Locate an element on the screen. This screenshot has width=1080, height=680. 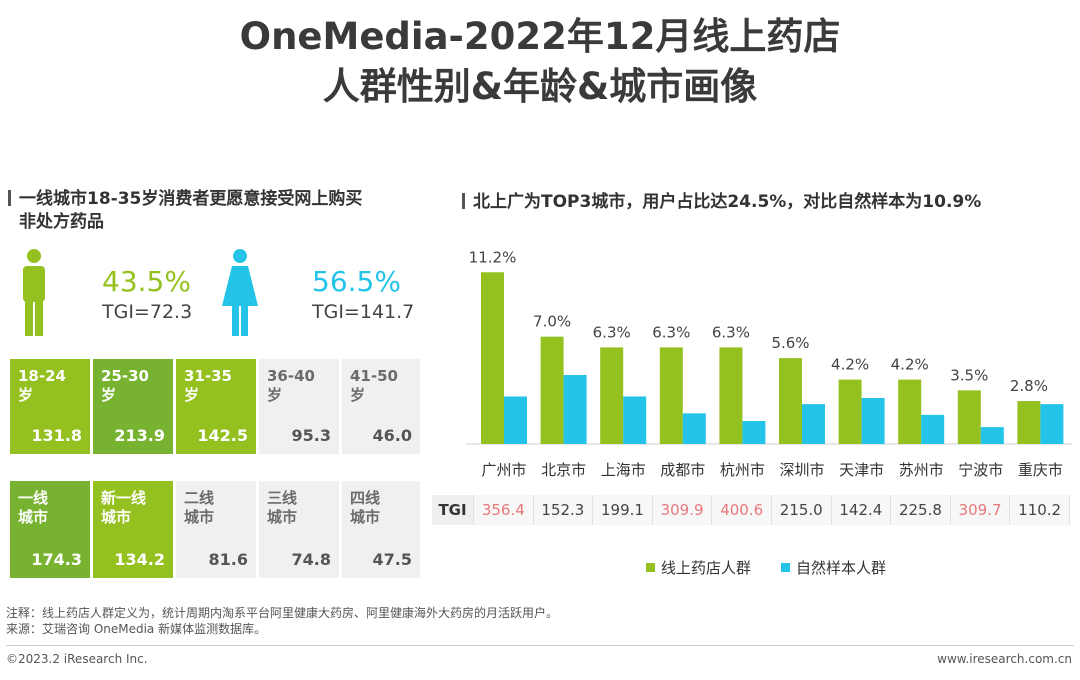
right-section-title: 北上广为TOP3城市，用户占比达24.5%，对比自然样本为10.9% is located at coordinates (721, 202).